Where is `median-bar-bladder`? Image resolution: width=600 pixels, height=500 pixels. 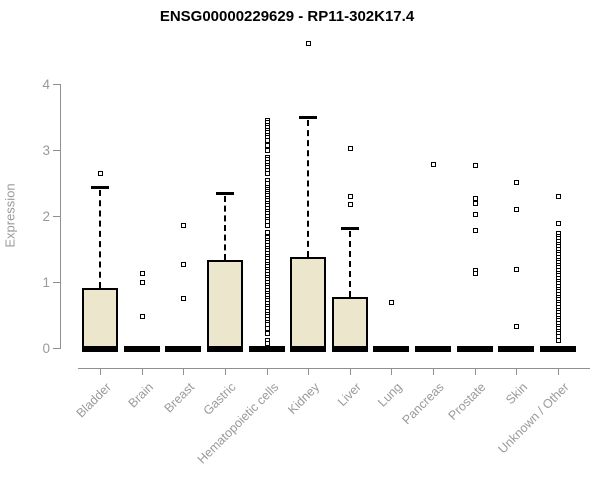
median-bar-bladder is located at coordinates (100, 349).